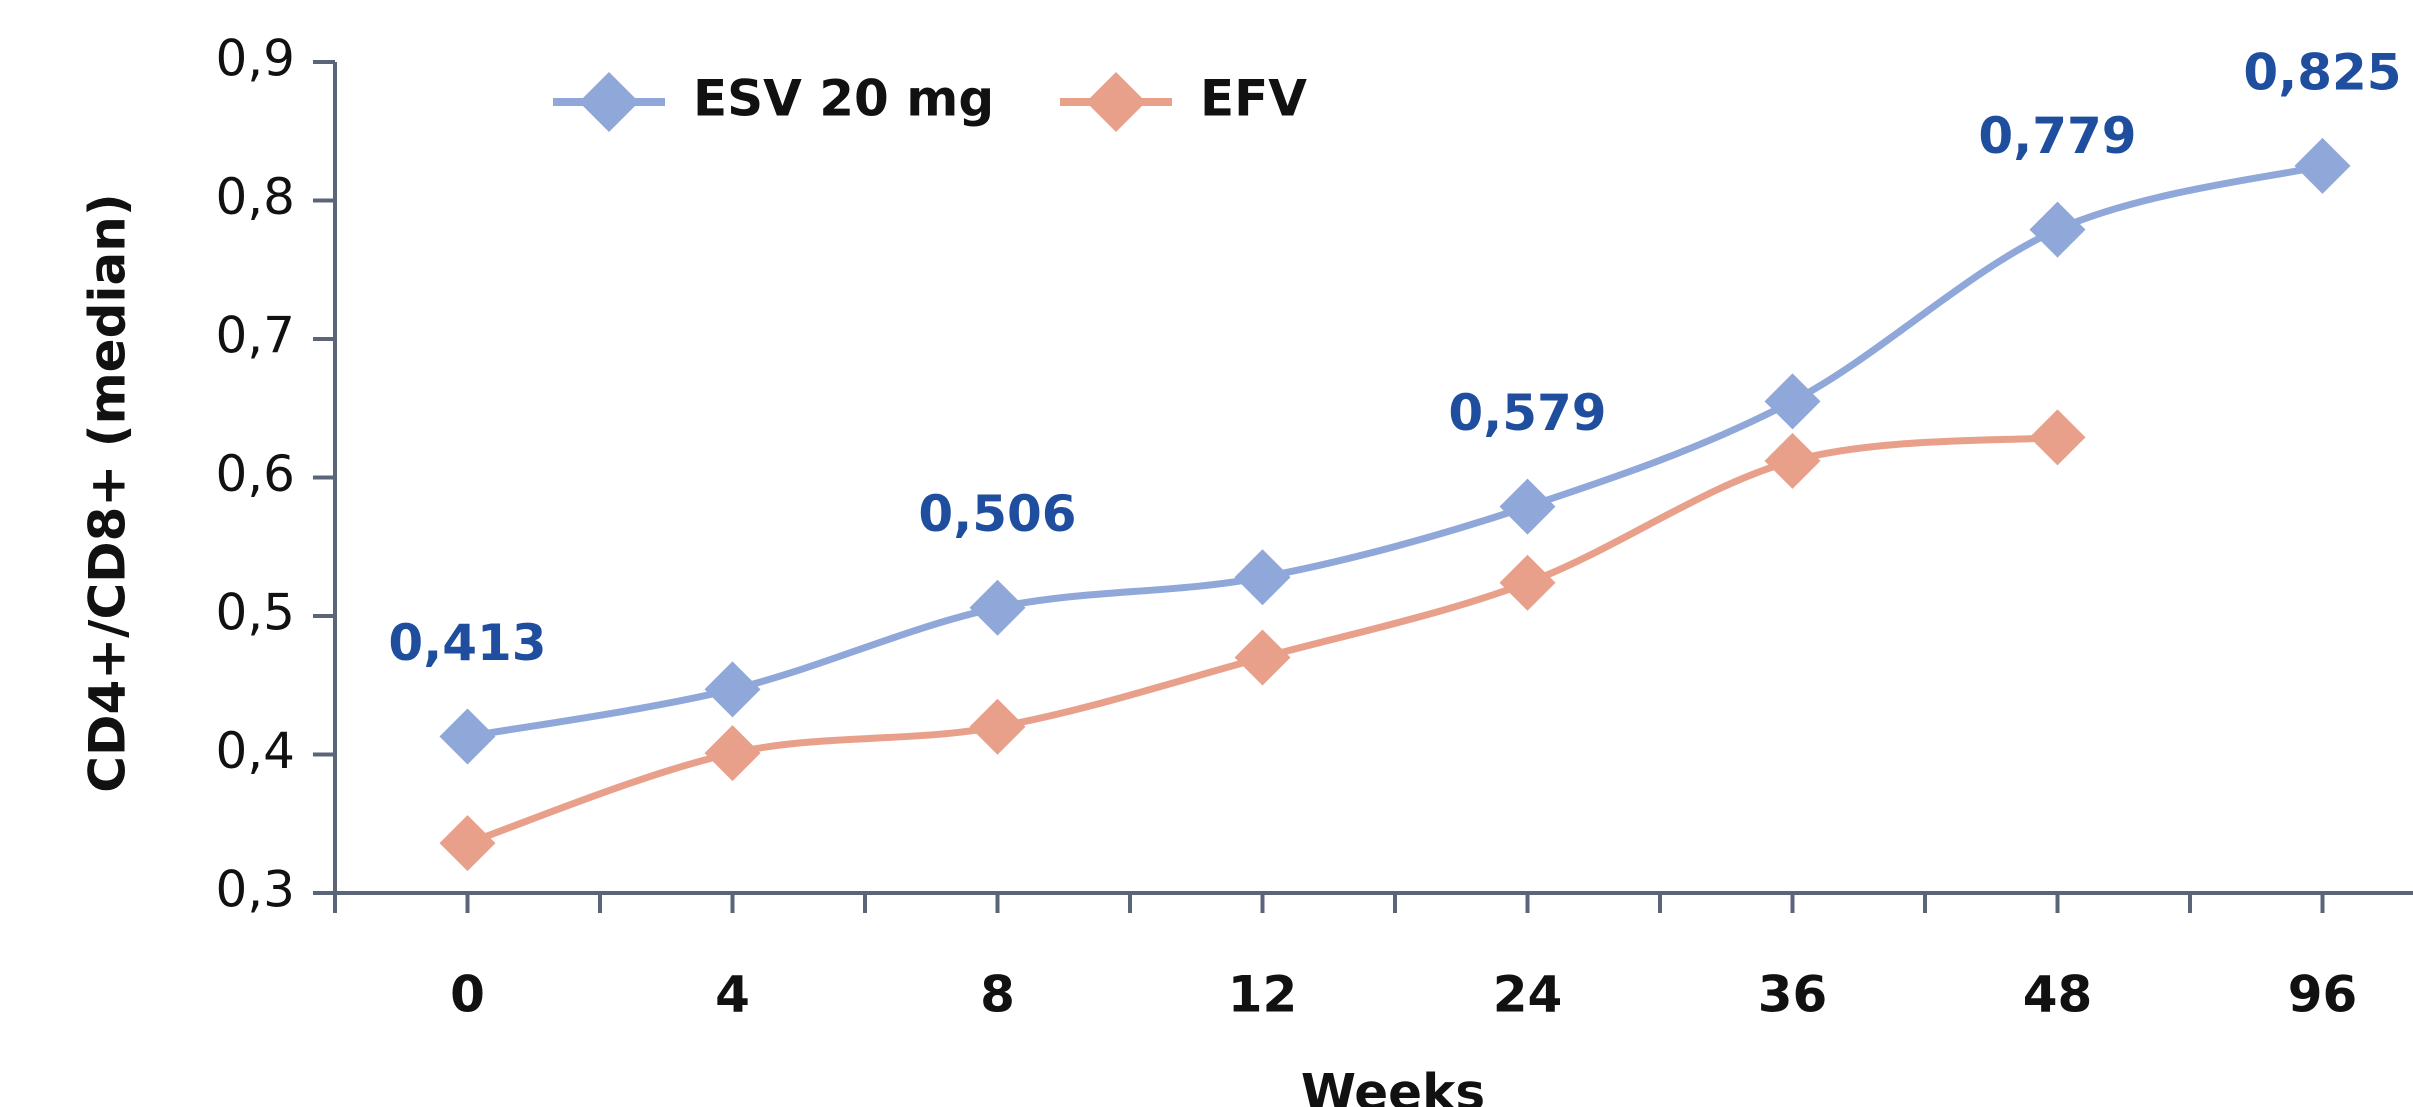 The image size is (2413, 1107). I want to click on y-tick-label: 0,8, so click(255, 197).